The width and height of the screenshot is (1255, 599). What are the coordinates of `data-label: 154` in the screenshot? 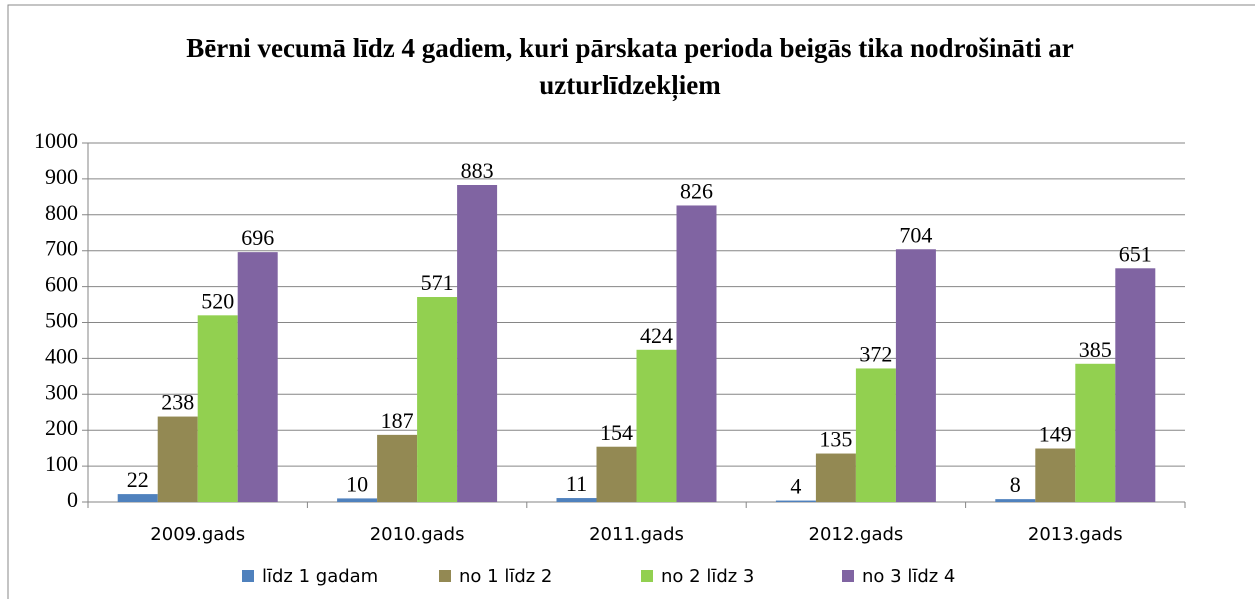 It's located at (616, 432).